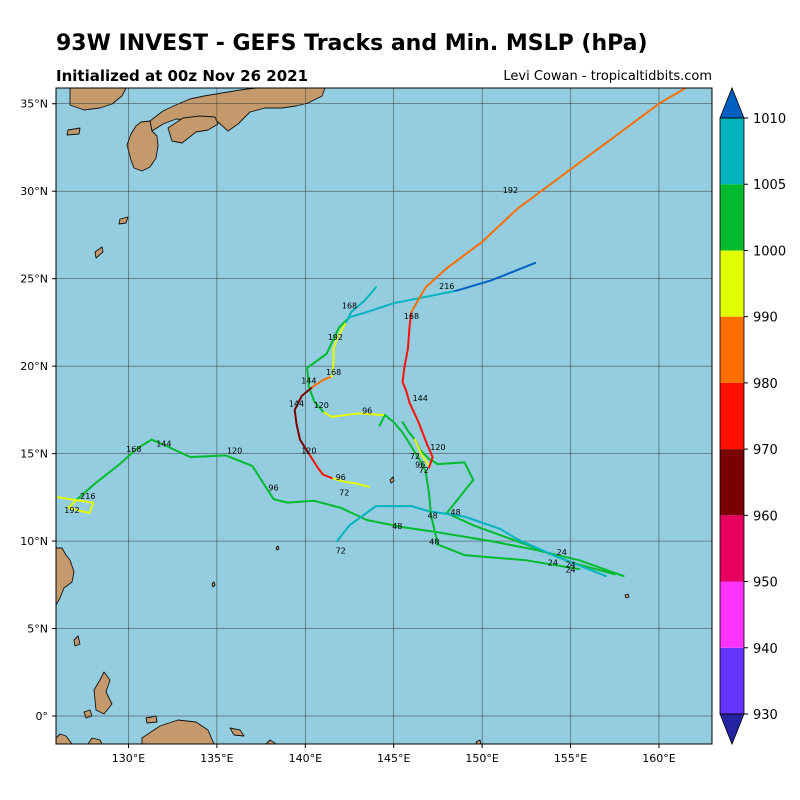  I want to click on lat-tick-label: 20°N, so click(34, 366).